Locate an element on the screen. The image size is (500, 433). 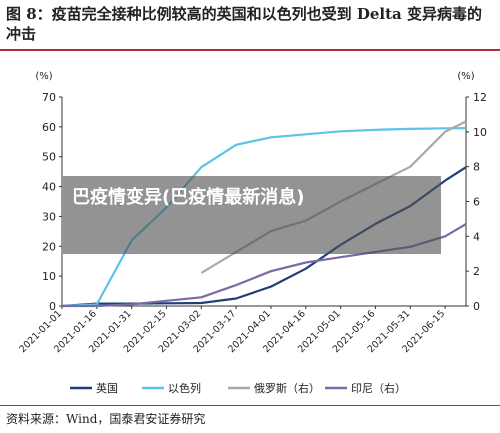
right-tick-label: 2 is located at coordinates (476, 271).